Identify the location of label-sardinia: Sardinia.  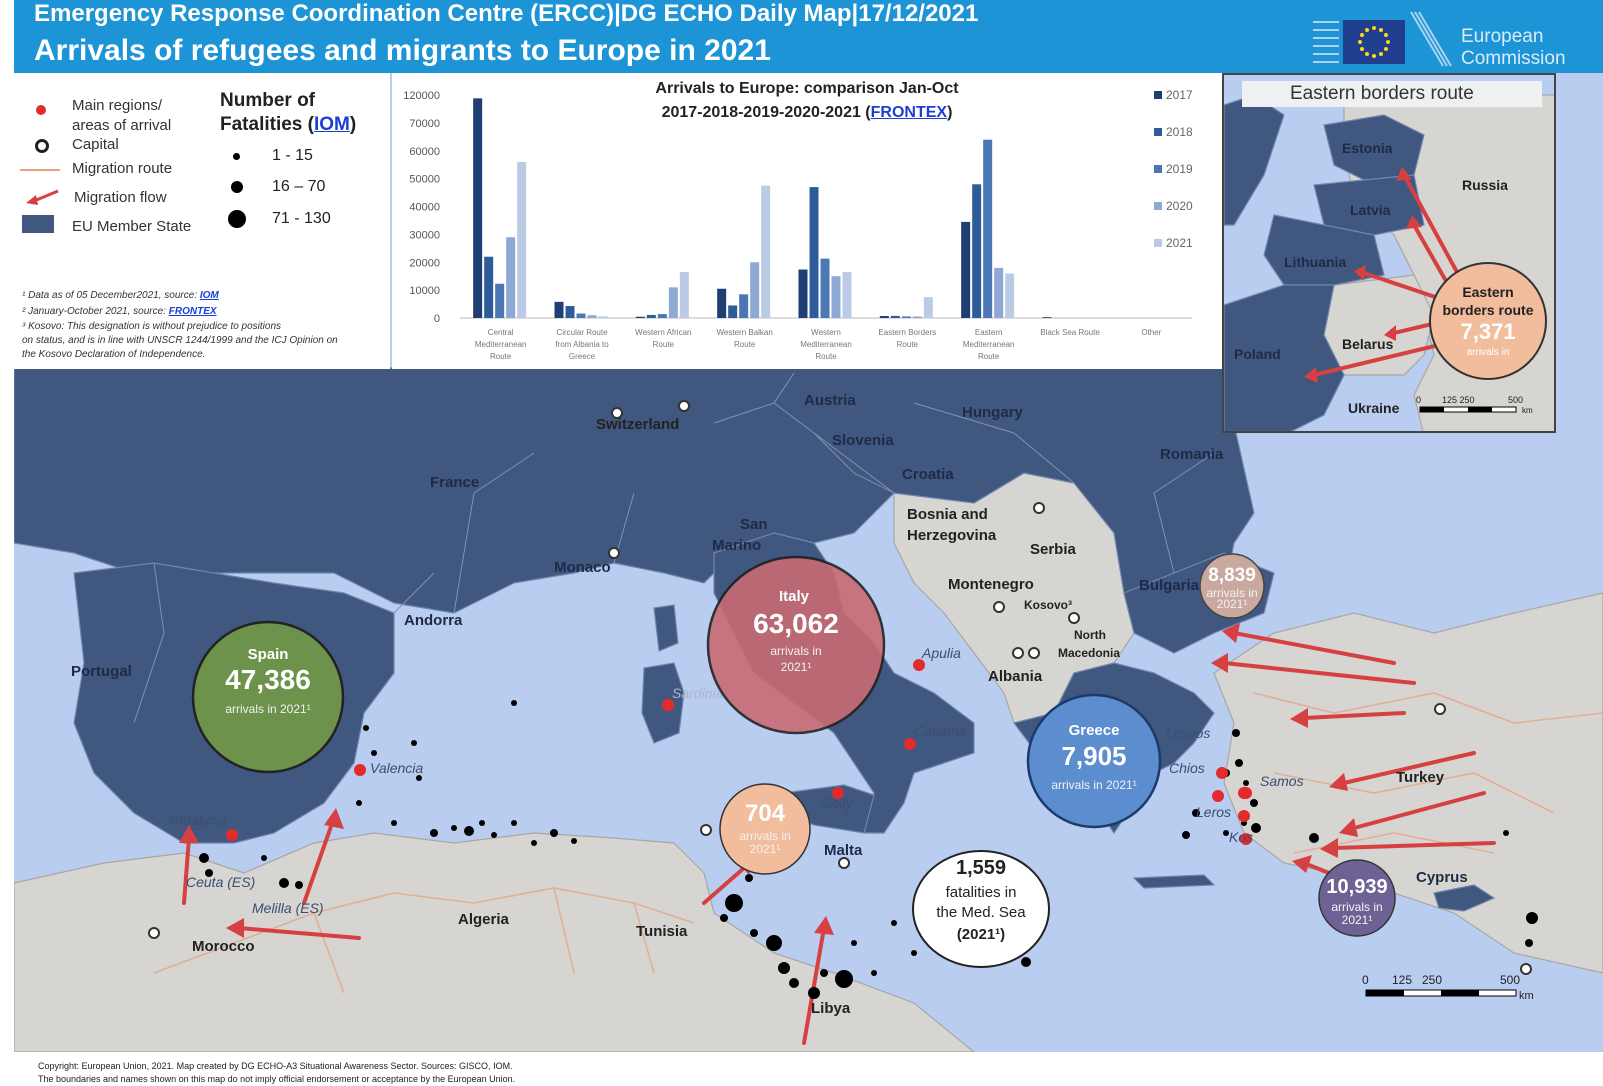
(698, 693).